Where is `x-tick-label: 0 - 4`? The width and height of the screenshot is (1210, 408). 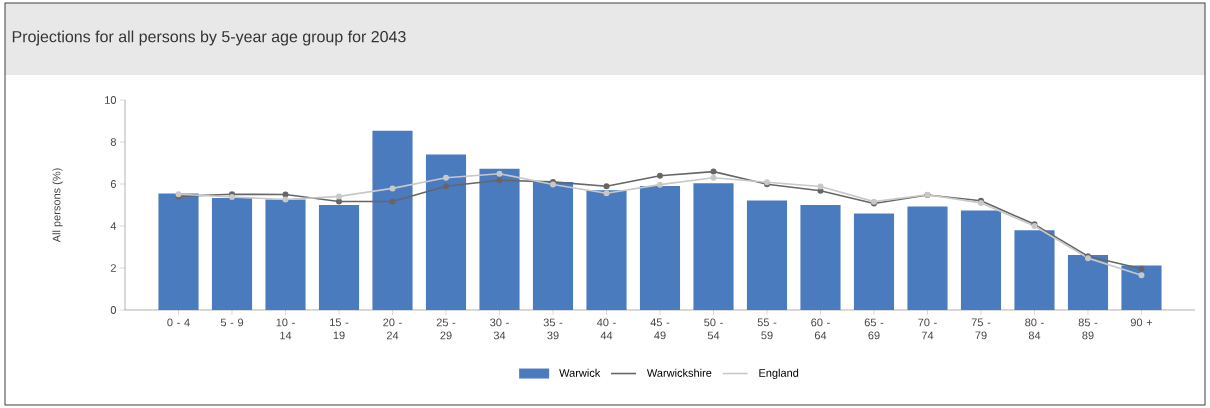
x-tick-label: 0 - 4 is located at coordinates (178, 322).